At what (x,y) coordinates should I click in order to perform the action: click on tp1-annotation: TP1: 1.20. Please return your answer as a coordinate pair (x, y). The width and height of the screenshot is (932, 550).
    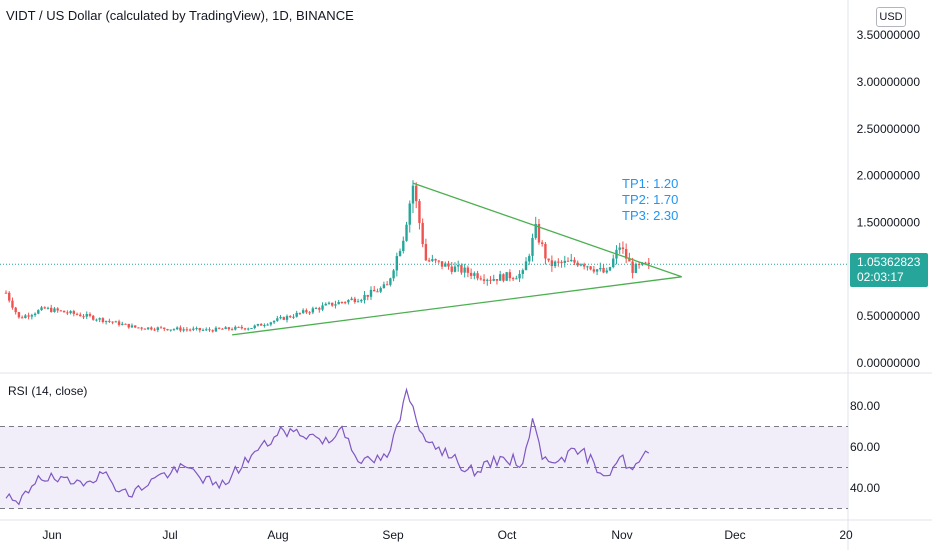
    Looking at the image, I should click on (650, 183).